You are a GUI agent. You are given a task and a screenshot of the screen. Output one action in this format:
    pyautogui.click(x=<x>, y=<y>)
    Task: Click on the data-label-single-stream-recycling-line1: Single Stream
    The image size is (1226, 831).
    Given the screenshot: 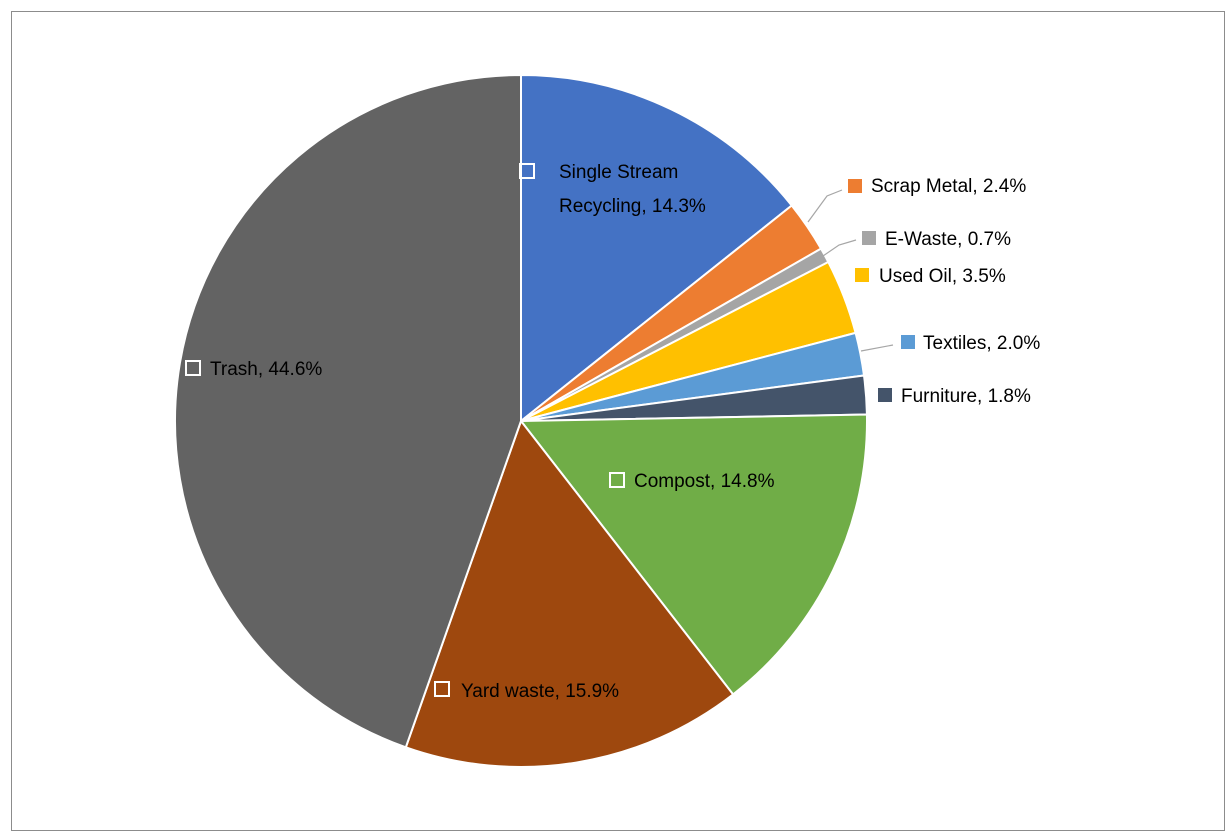 What is the action you would take?
    pyautogui.click(x=618, y=172)
    